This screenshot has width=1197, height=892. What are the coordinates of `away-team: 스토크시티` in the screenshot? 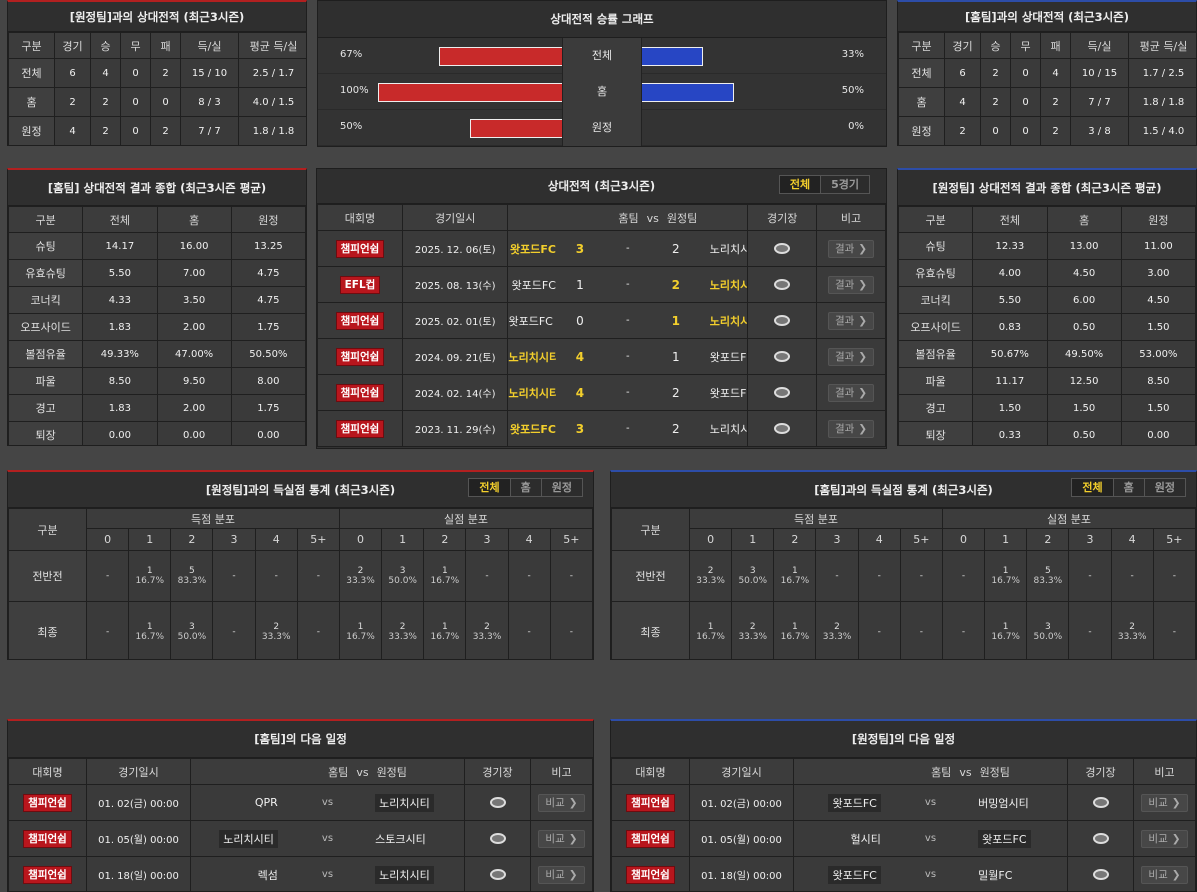 It's located at (400, 839).